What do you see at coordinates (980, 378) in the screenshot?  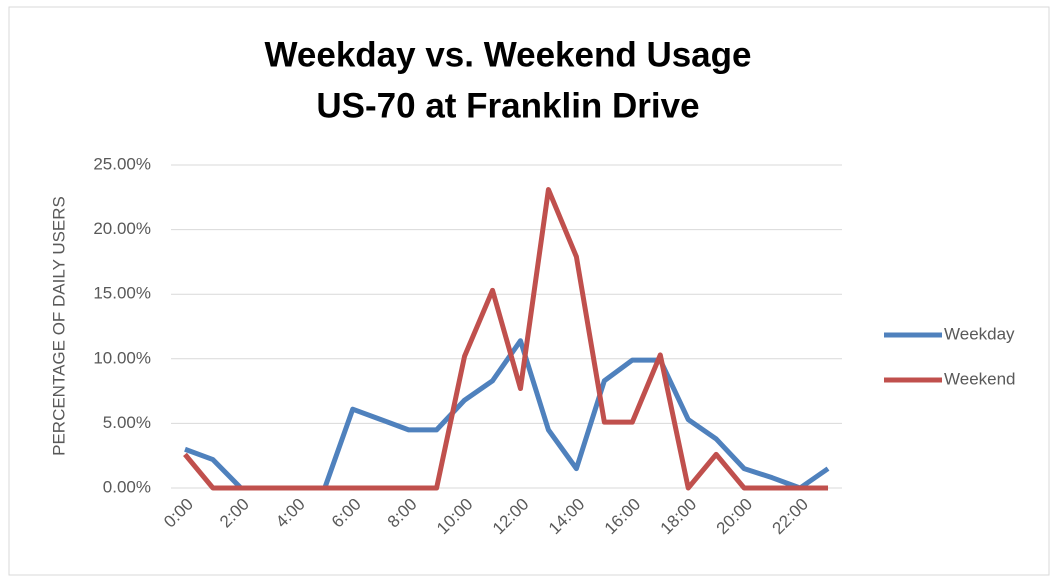 I see `legend-label: Weekend` at bounding box center [980, 378].